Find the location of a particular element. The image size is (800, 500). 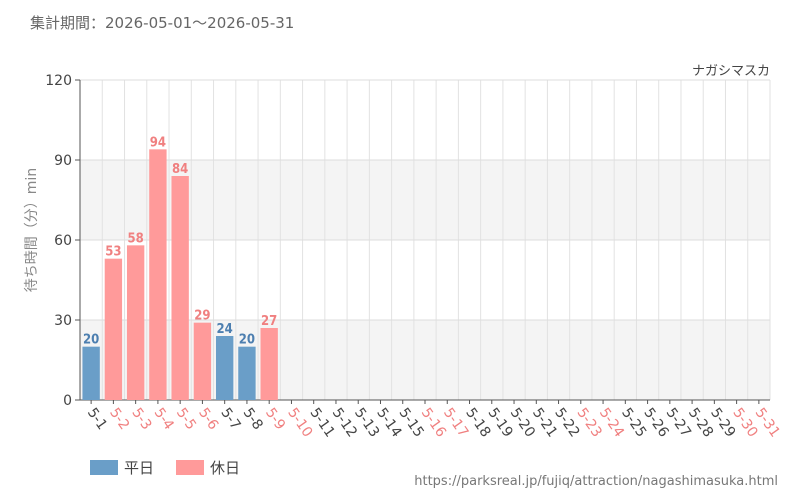

y-tick-label: 120 is located at coordinates (58, 81).